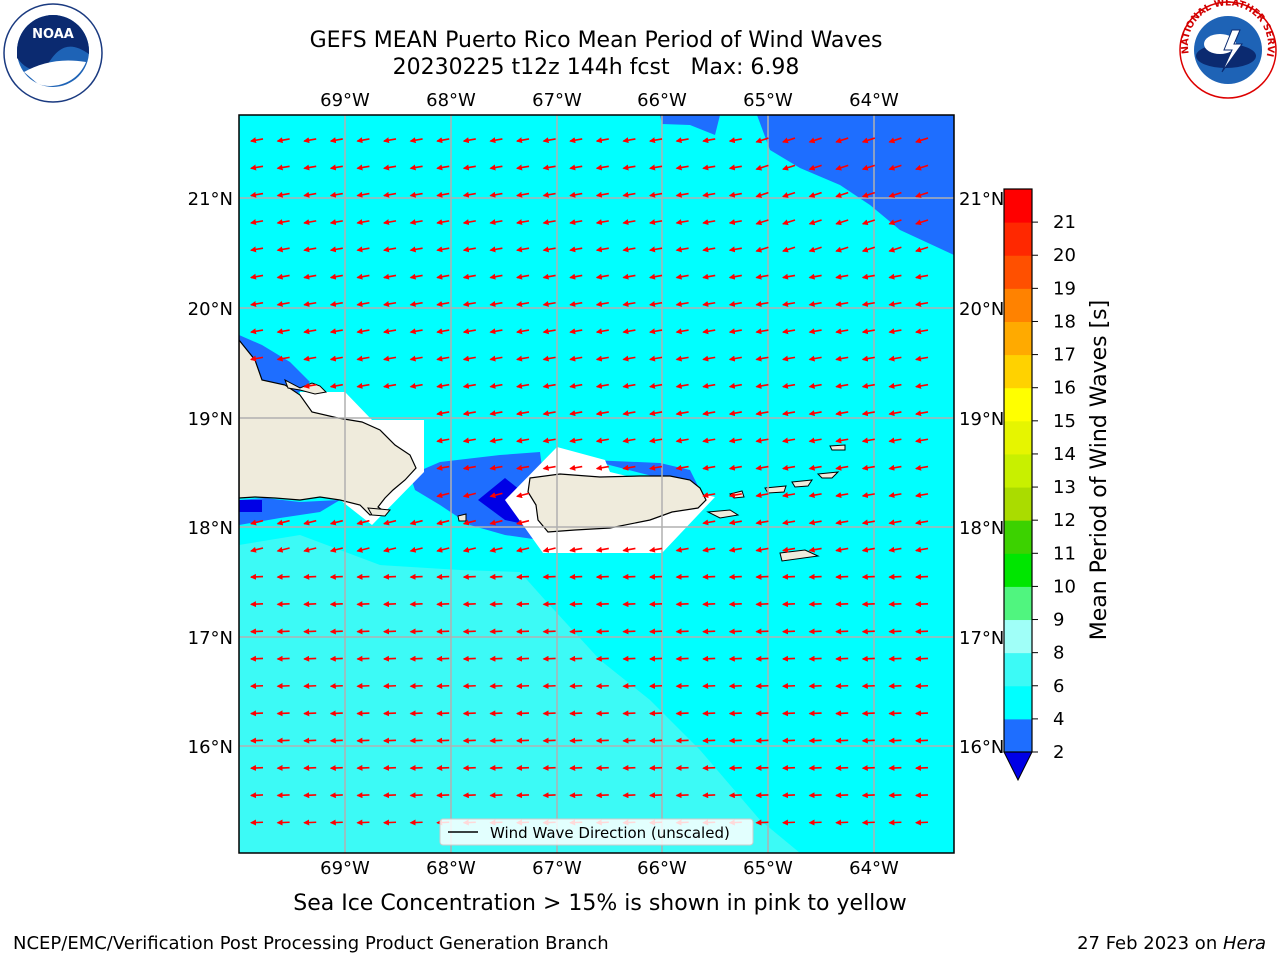  What do you see at coordinates (981, 528) in the screenshot?
I see `lat-label: 18°N` at bounding box center [981, 528].